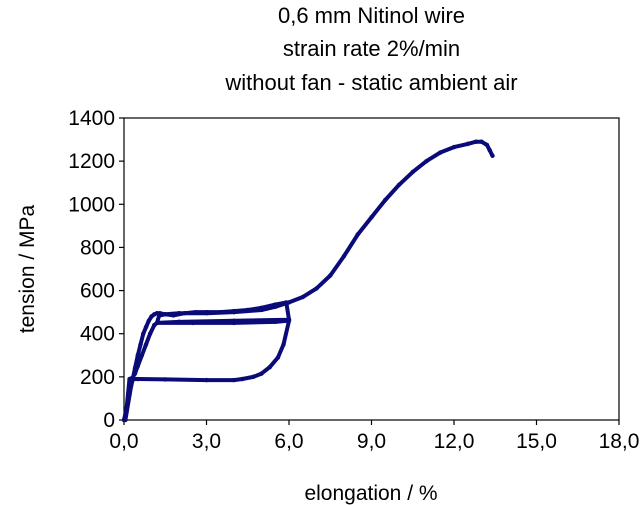  What do you see at coordinates (371, 48) in the screenshot?
I see `chart-title-line-2: strain rate 2%/min` at bounding box center [371, 48].